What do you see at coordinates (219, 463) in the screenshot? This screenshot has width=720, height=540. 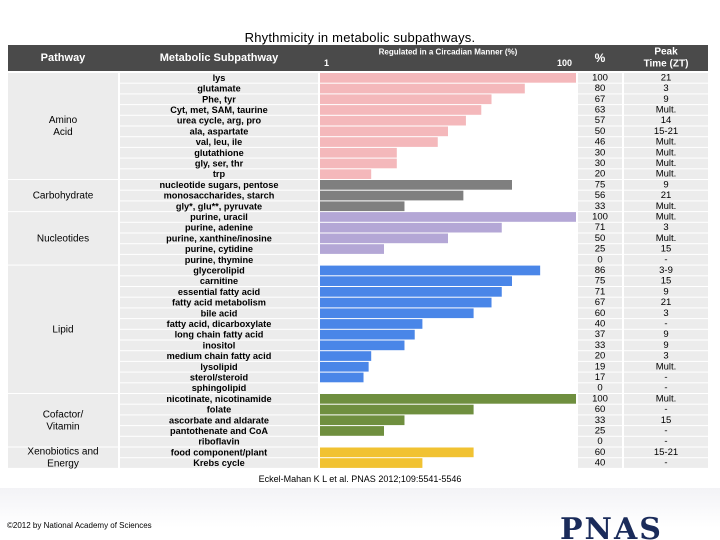 I see `subpathway-label: Krebs cycle` at bounding box center [219, 463].